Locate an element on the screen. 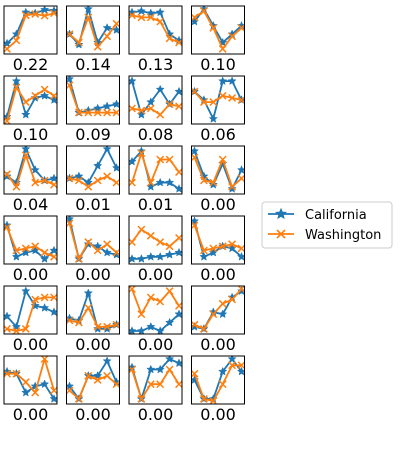 The width and height of the screenshot is (400, 450). panel-score-label: 0.04 is located at coordinates (31, 204).